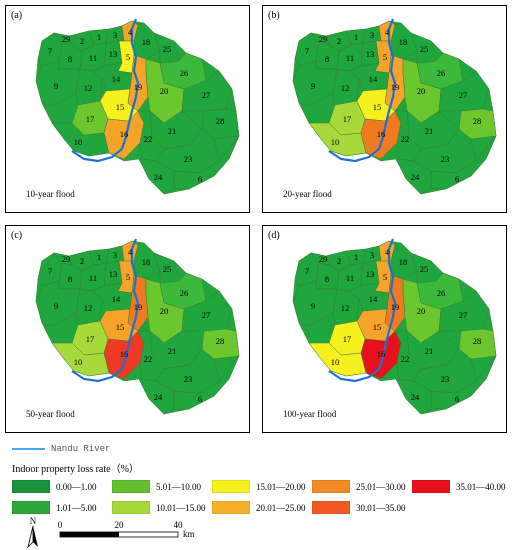  What do you see at coordinates (481, 486) in the screenshot?
I see `legend-label: 35.01—40.00` at bounding box center [481, 486].